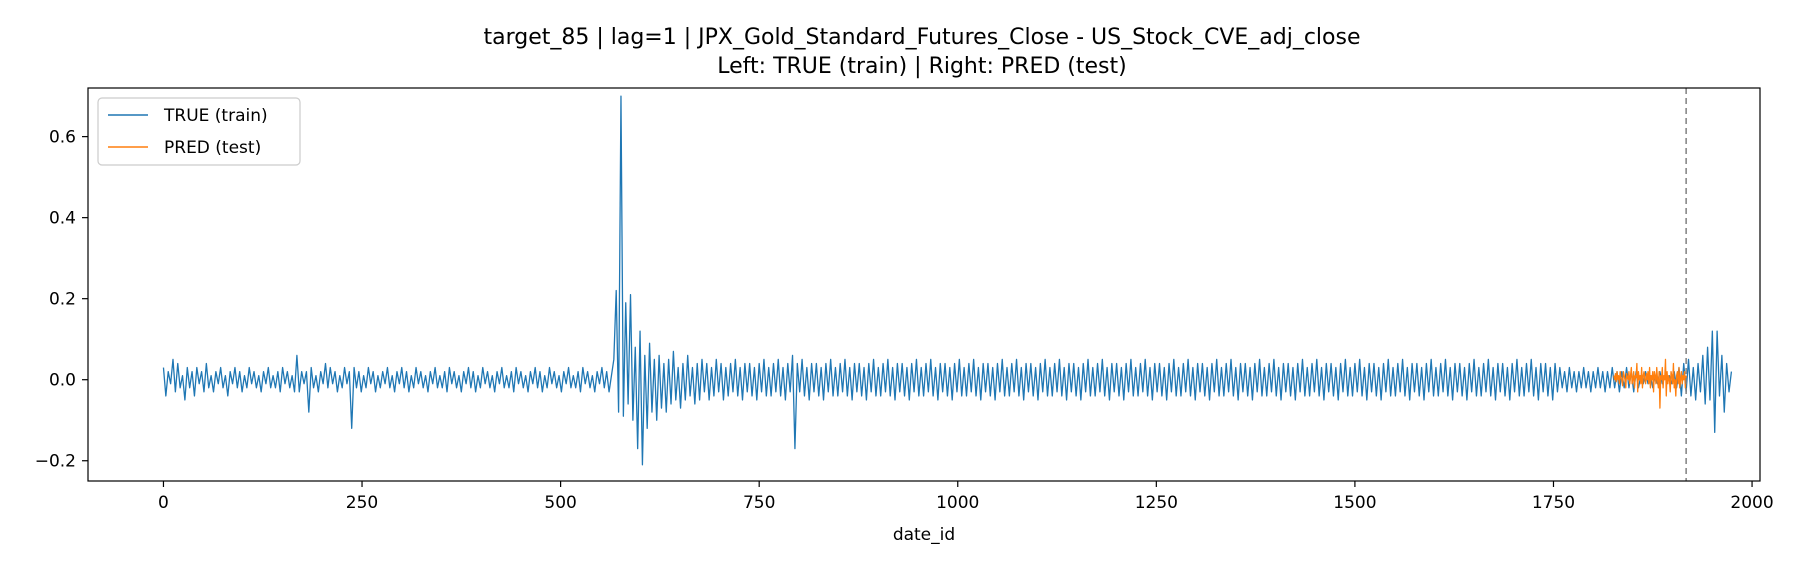  I want to click on legend-label-pred-test: PRED (test), so click(212, 148).